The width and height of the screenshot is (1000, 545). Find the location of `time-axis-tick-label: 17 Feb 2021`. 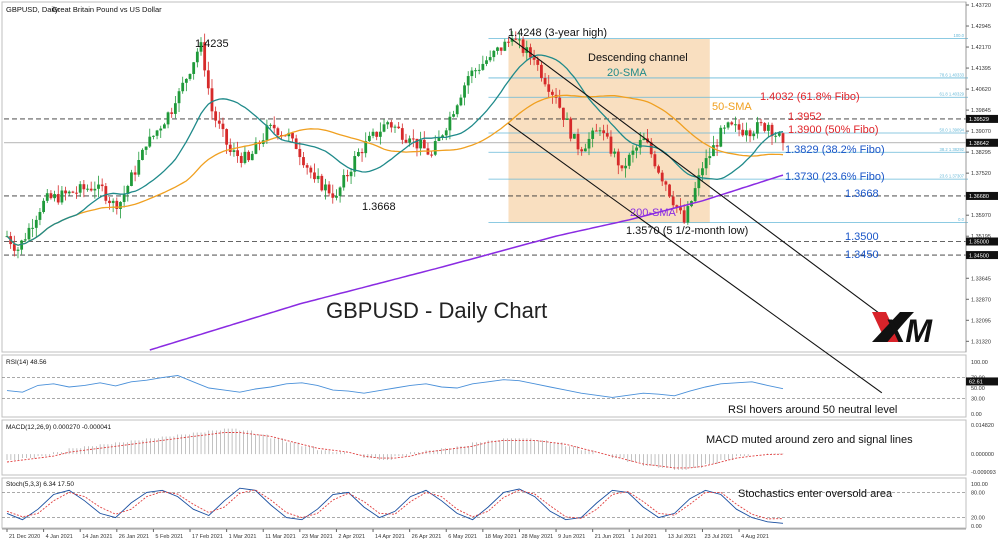

time-axis-tick-label: 17 Feb 2021 is located at coordinates (207, 537).